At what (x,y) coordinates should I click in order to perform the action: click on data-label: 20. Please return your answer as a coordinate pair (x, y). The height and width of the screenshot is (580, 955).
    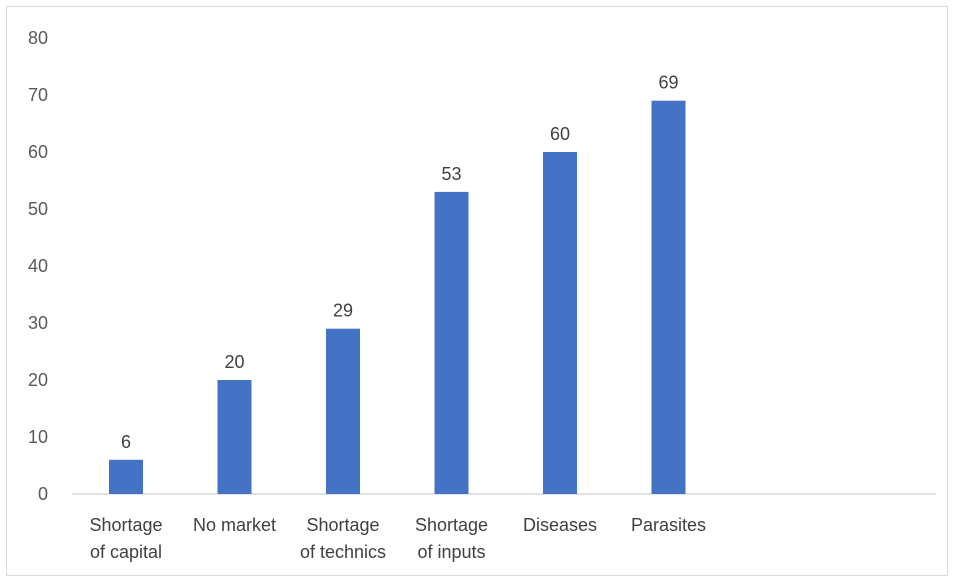
    Looking at the image, I should click on (234, 362).